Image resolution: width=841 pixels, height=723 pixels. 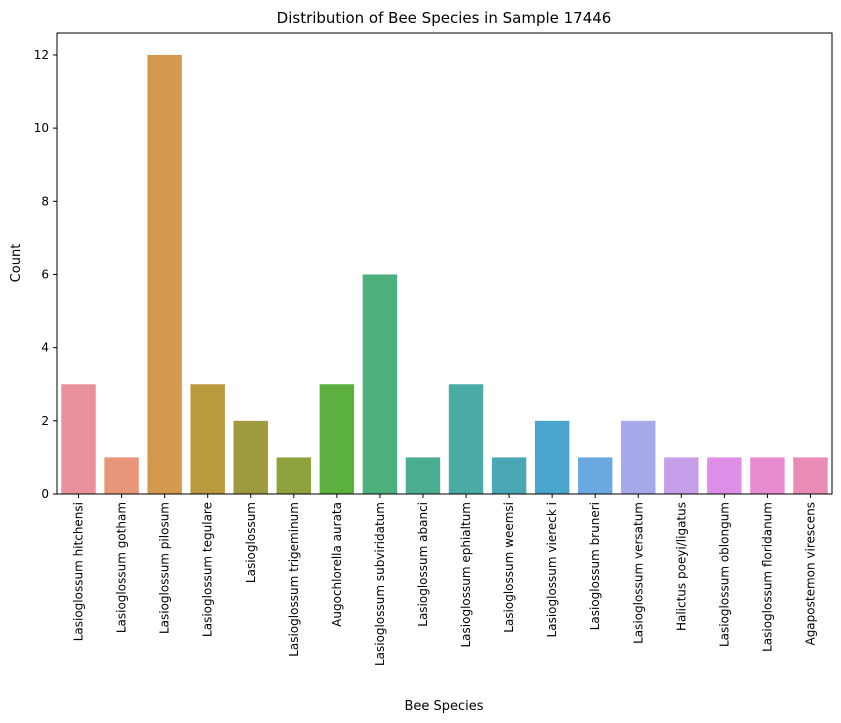 I want to click on x-tick-label: Lasioglossum bruneri, so click(x=595, y=566).